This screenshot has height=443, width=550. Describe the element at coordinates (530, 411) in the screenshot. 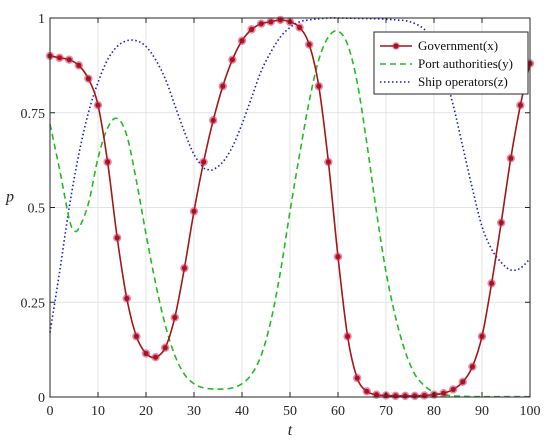

I see `x-tick-label: 100` at that location.